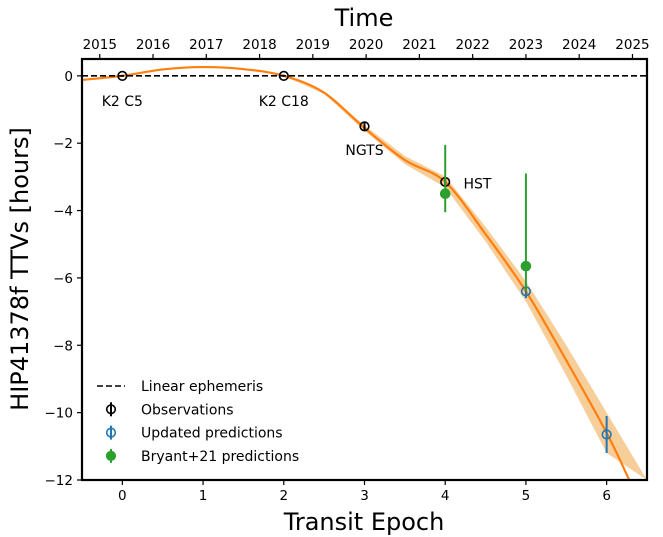 The image size is (663, 537). What do you see at coordinates (203, 496) in the screenshot?
I see `x-tick-label: 1` at bounding box center [203, 496].